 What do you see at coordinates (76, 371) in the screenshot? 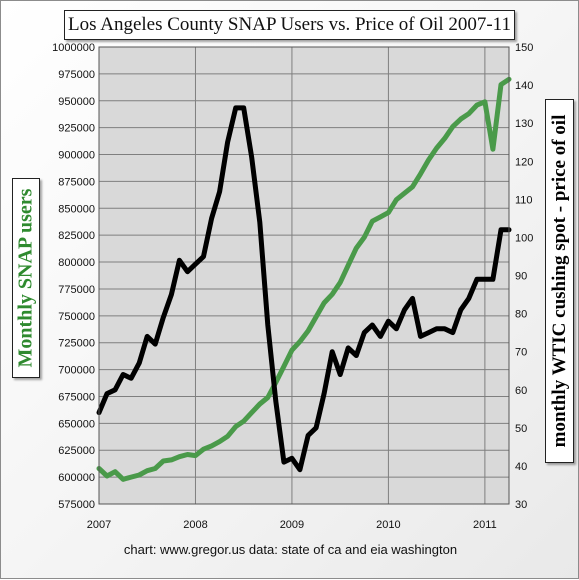
I see `left-tick-label: 700000` at bounding box center [76, 371].